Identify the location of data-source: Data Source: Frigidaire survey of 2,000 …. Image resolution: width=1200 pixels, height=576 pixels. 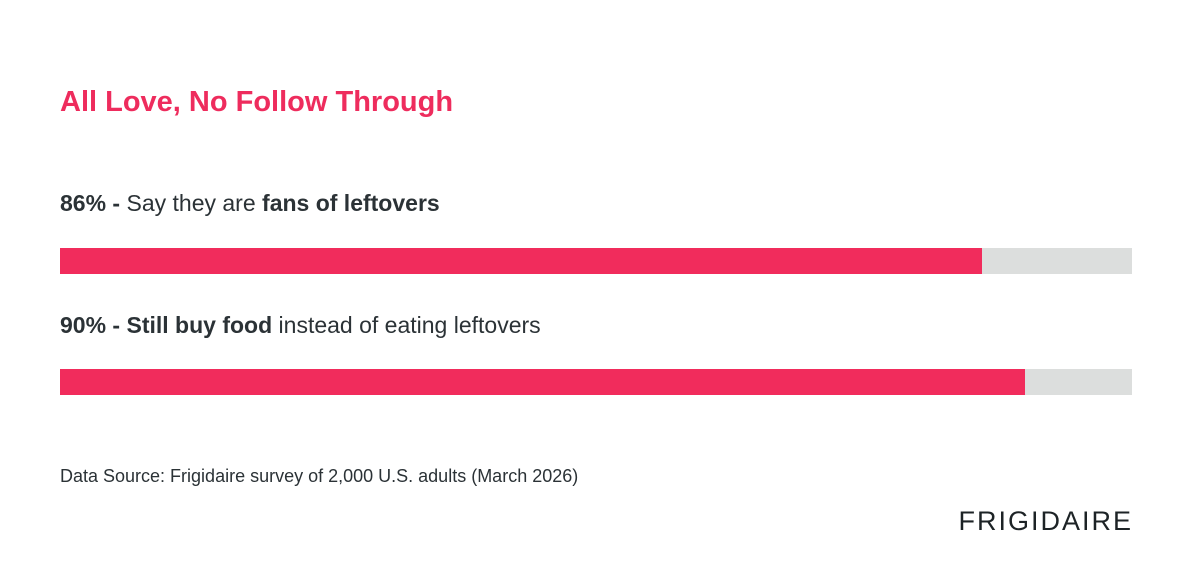
(319, 476).